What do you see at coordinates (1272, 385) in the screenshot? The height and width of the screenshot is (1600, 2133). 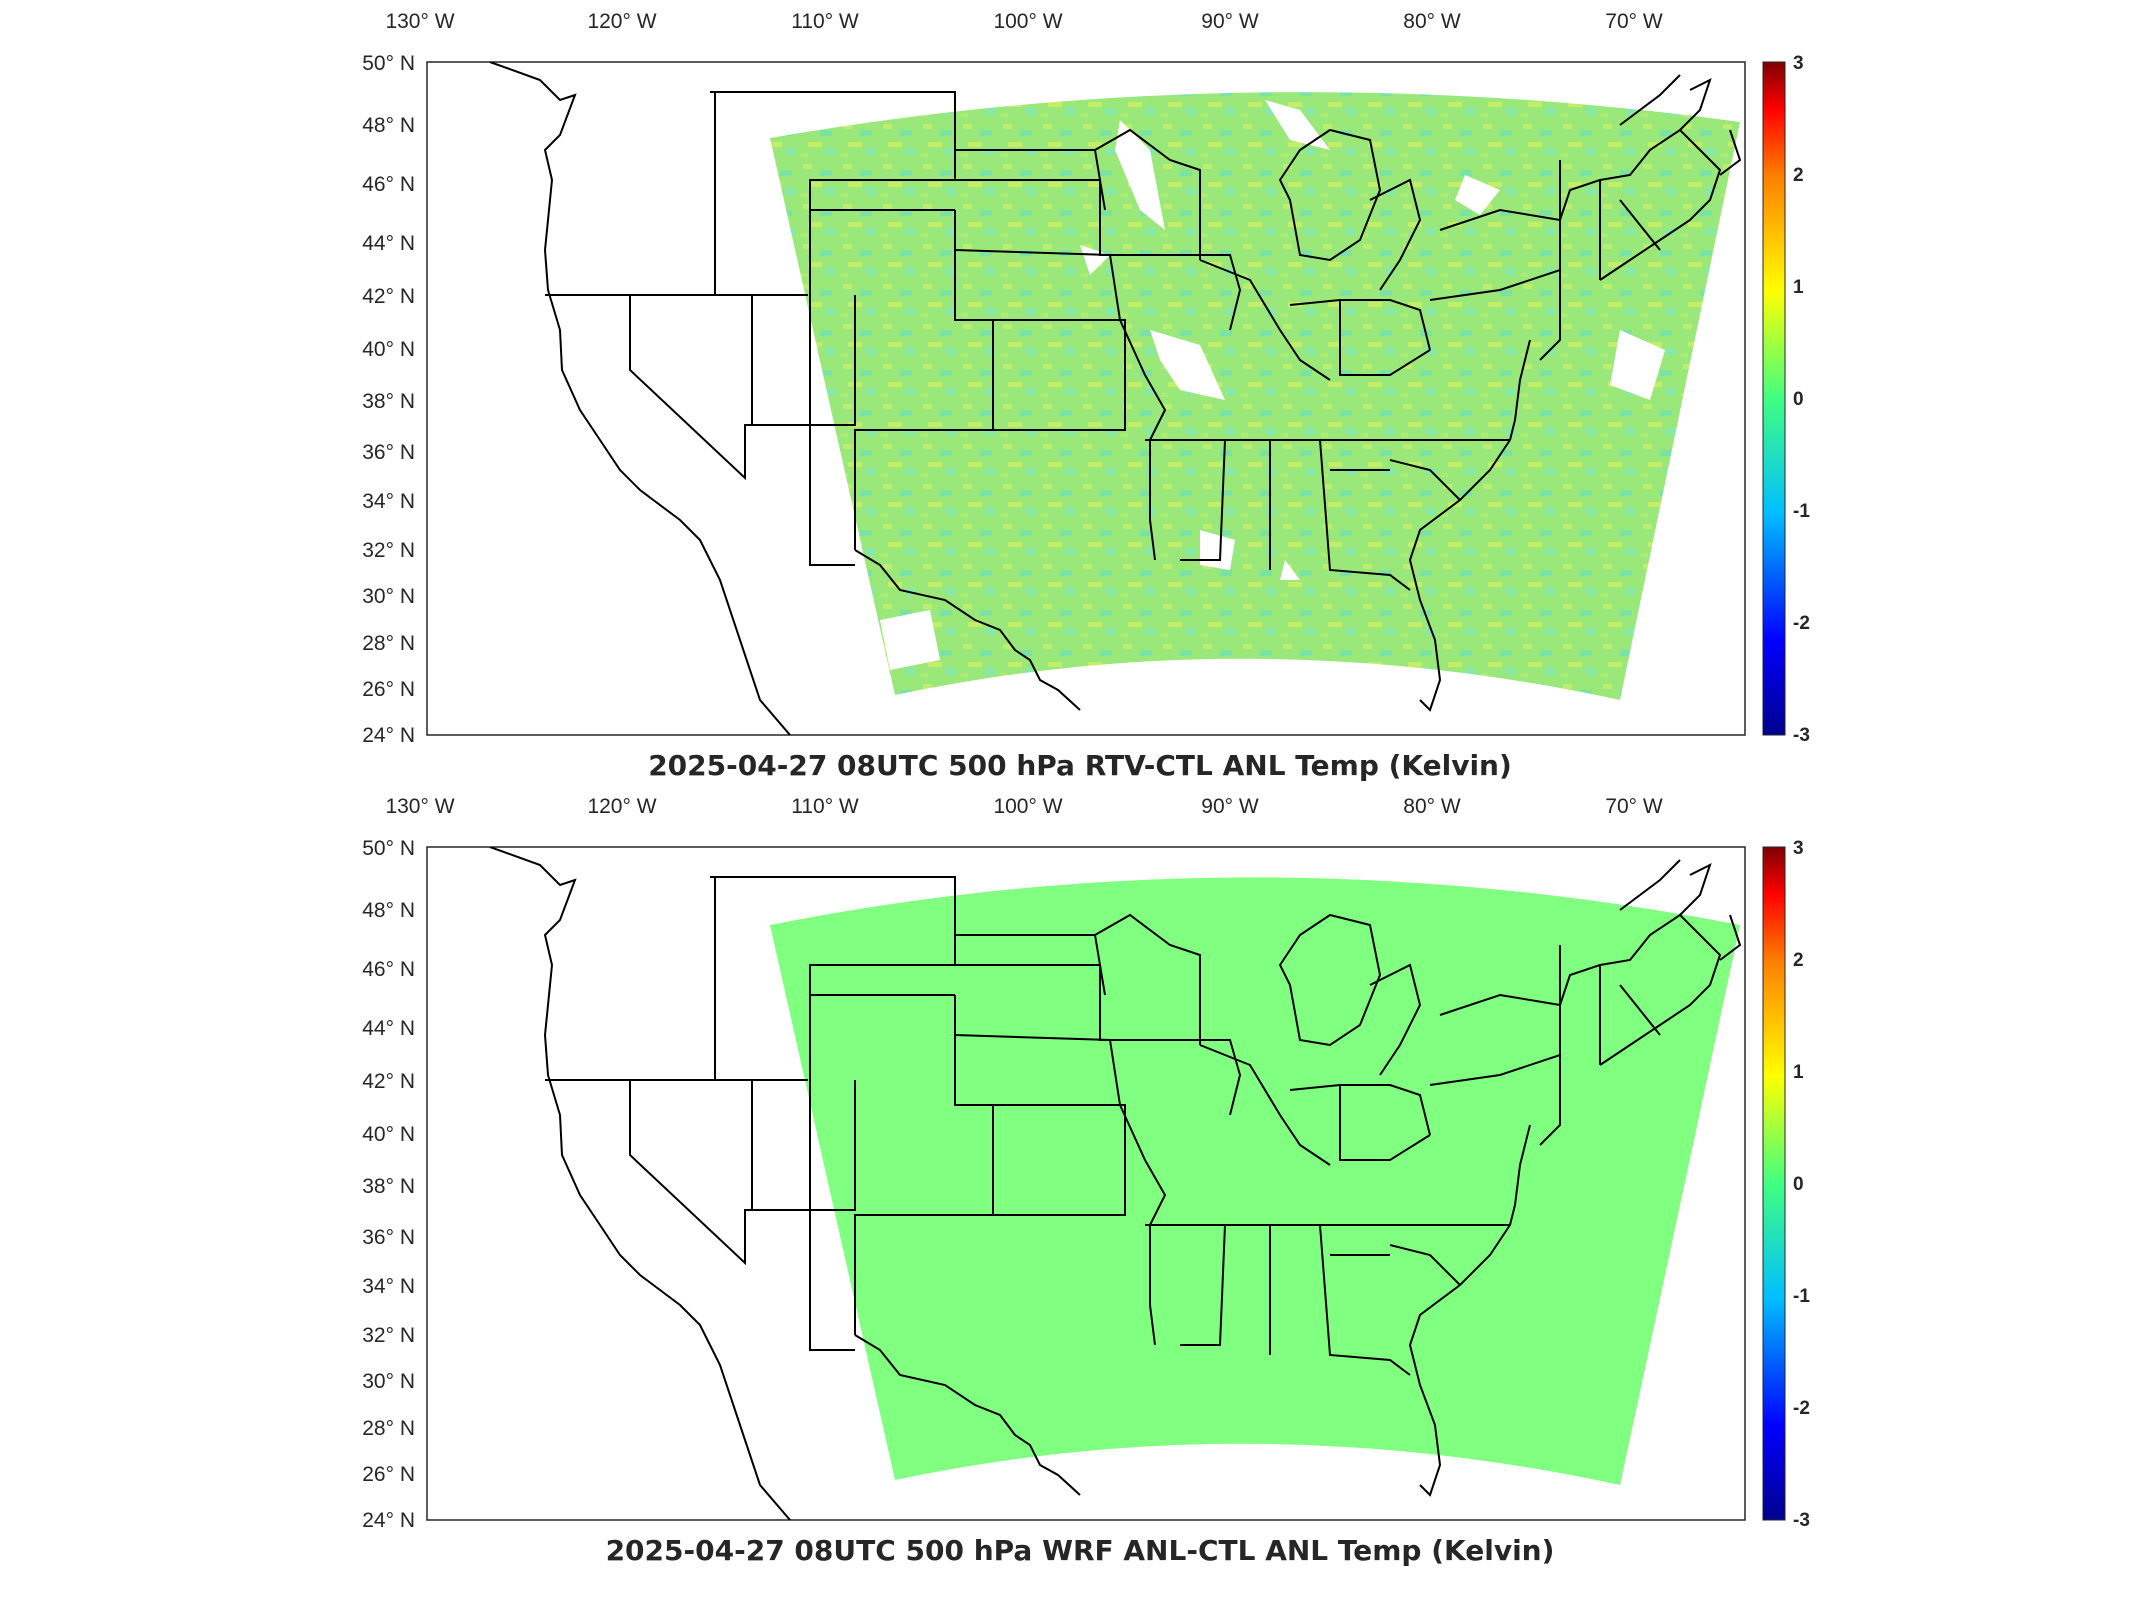 I see `missing-data-patches` at bounding box center [1272, 385].